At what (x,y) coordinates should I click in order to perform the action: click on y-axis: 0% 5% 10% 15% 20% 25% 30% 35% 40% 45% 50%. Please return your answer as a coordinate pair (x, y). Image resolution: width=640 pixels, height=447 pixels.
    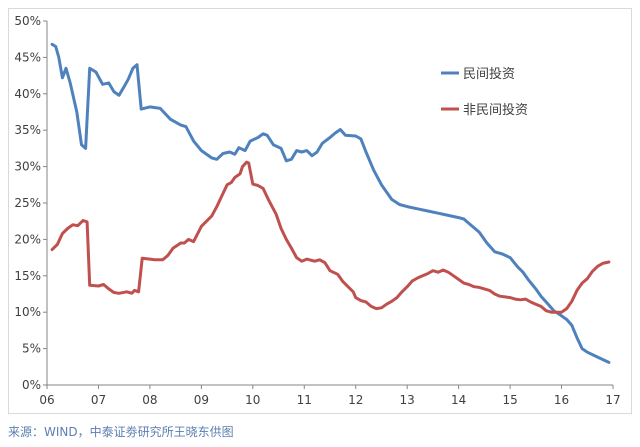
    Looking at the image, I should click on (31, 203).